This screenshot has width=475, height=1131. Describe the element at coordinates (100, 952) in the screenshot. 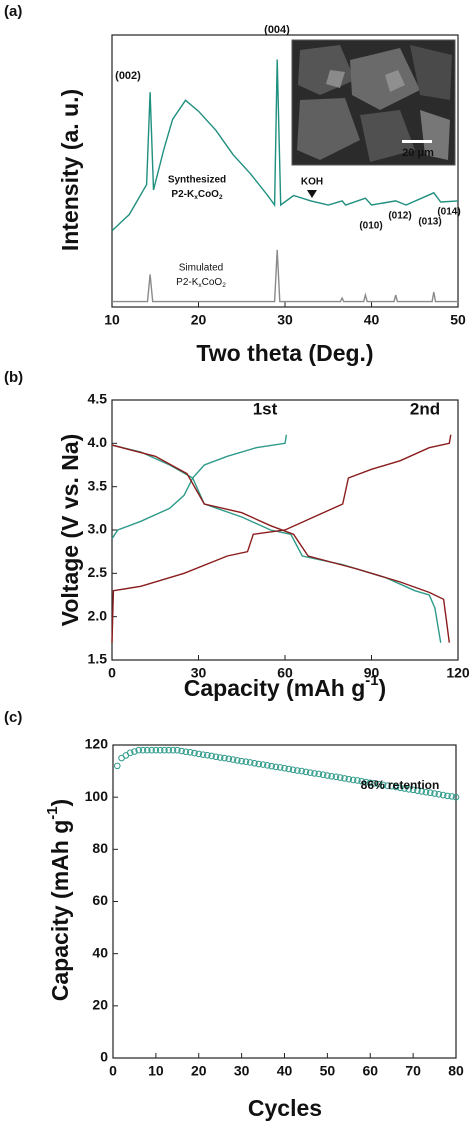

I see `y-tick-label: 40` at that location.